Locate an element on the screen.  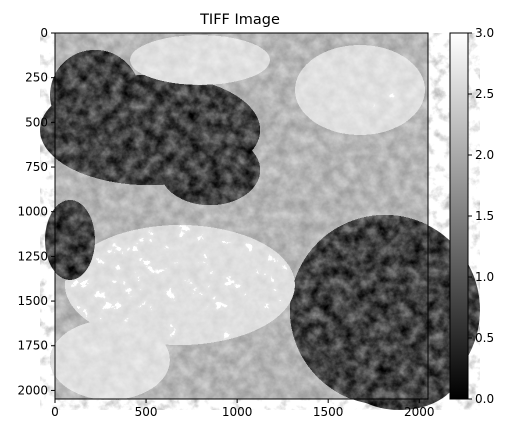
y-tick-label: 1000 is located at coordinates (32, 212).